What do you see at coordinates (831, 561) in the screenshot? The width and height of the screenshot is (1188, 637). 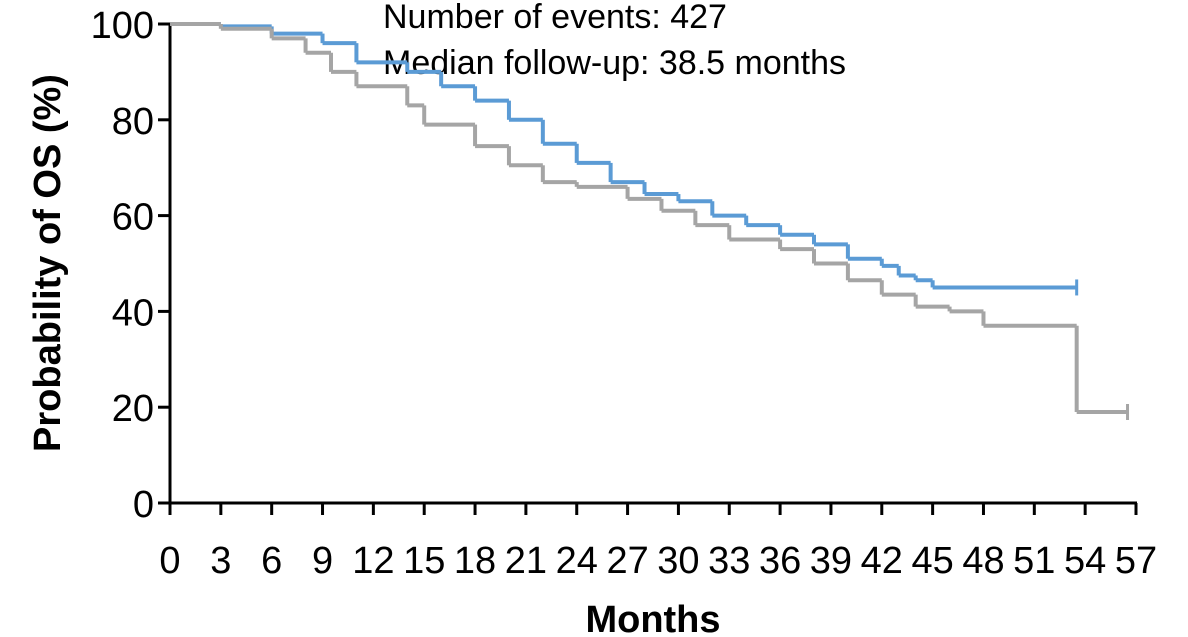 I see `x-tick-label: 39` at bounding box center [831, 561].